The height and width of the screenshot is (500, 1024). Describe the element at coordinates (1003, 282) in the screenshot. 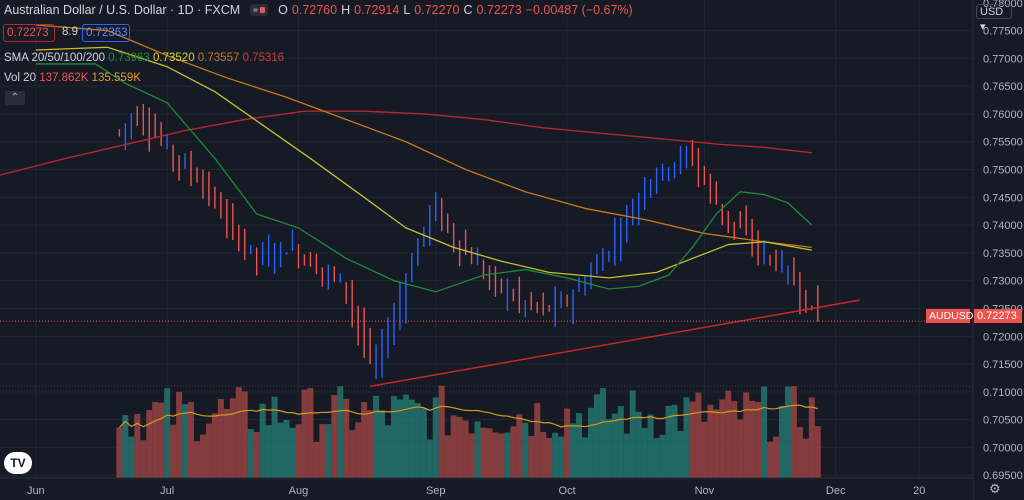

I see `y-tick-label: 0.73000` at that location.